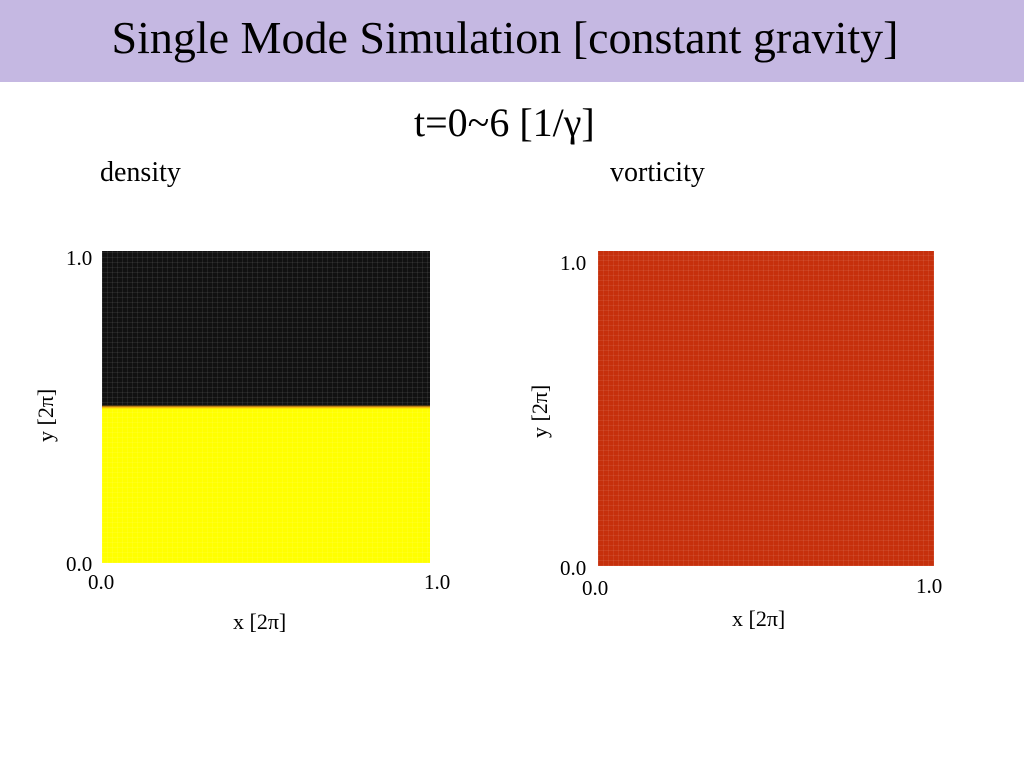 The image size is (1024, 768). What do you see at coordinates (266, 485) in the screenshot?
I see `density-lower-region` at bounding box center [266, 485].